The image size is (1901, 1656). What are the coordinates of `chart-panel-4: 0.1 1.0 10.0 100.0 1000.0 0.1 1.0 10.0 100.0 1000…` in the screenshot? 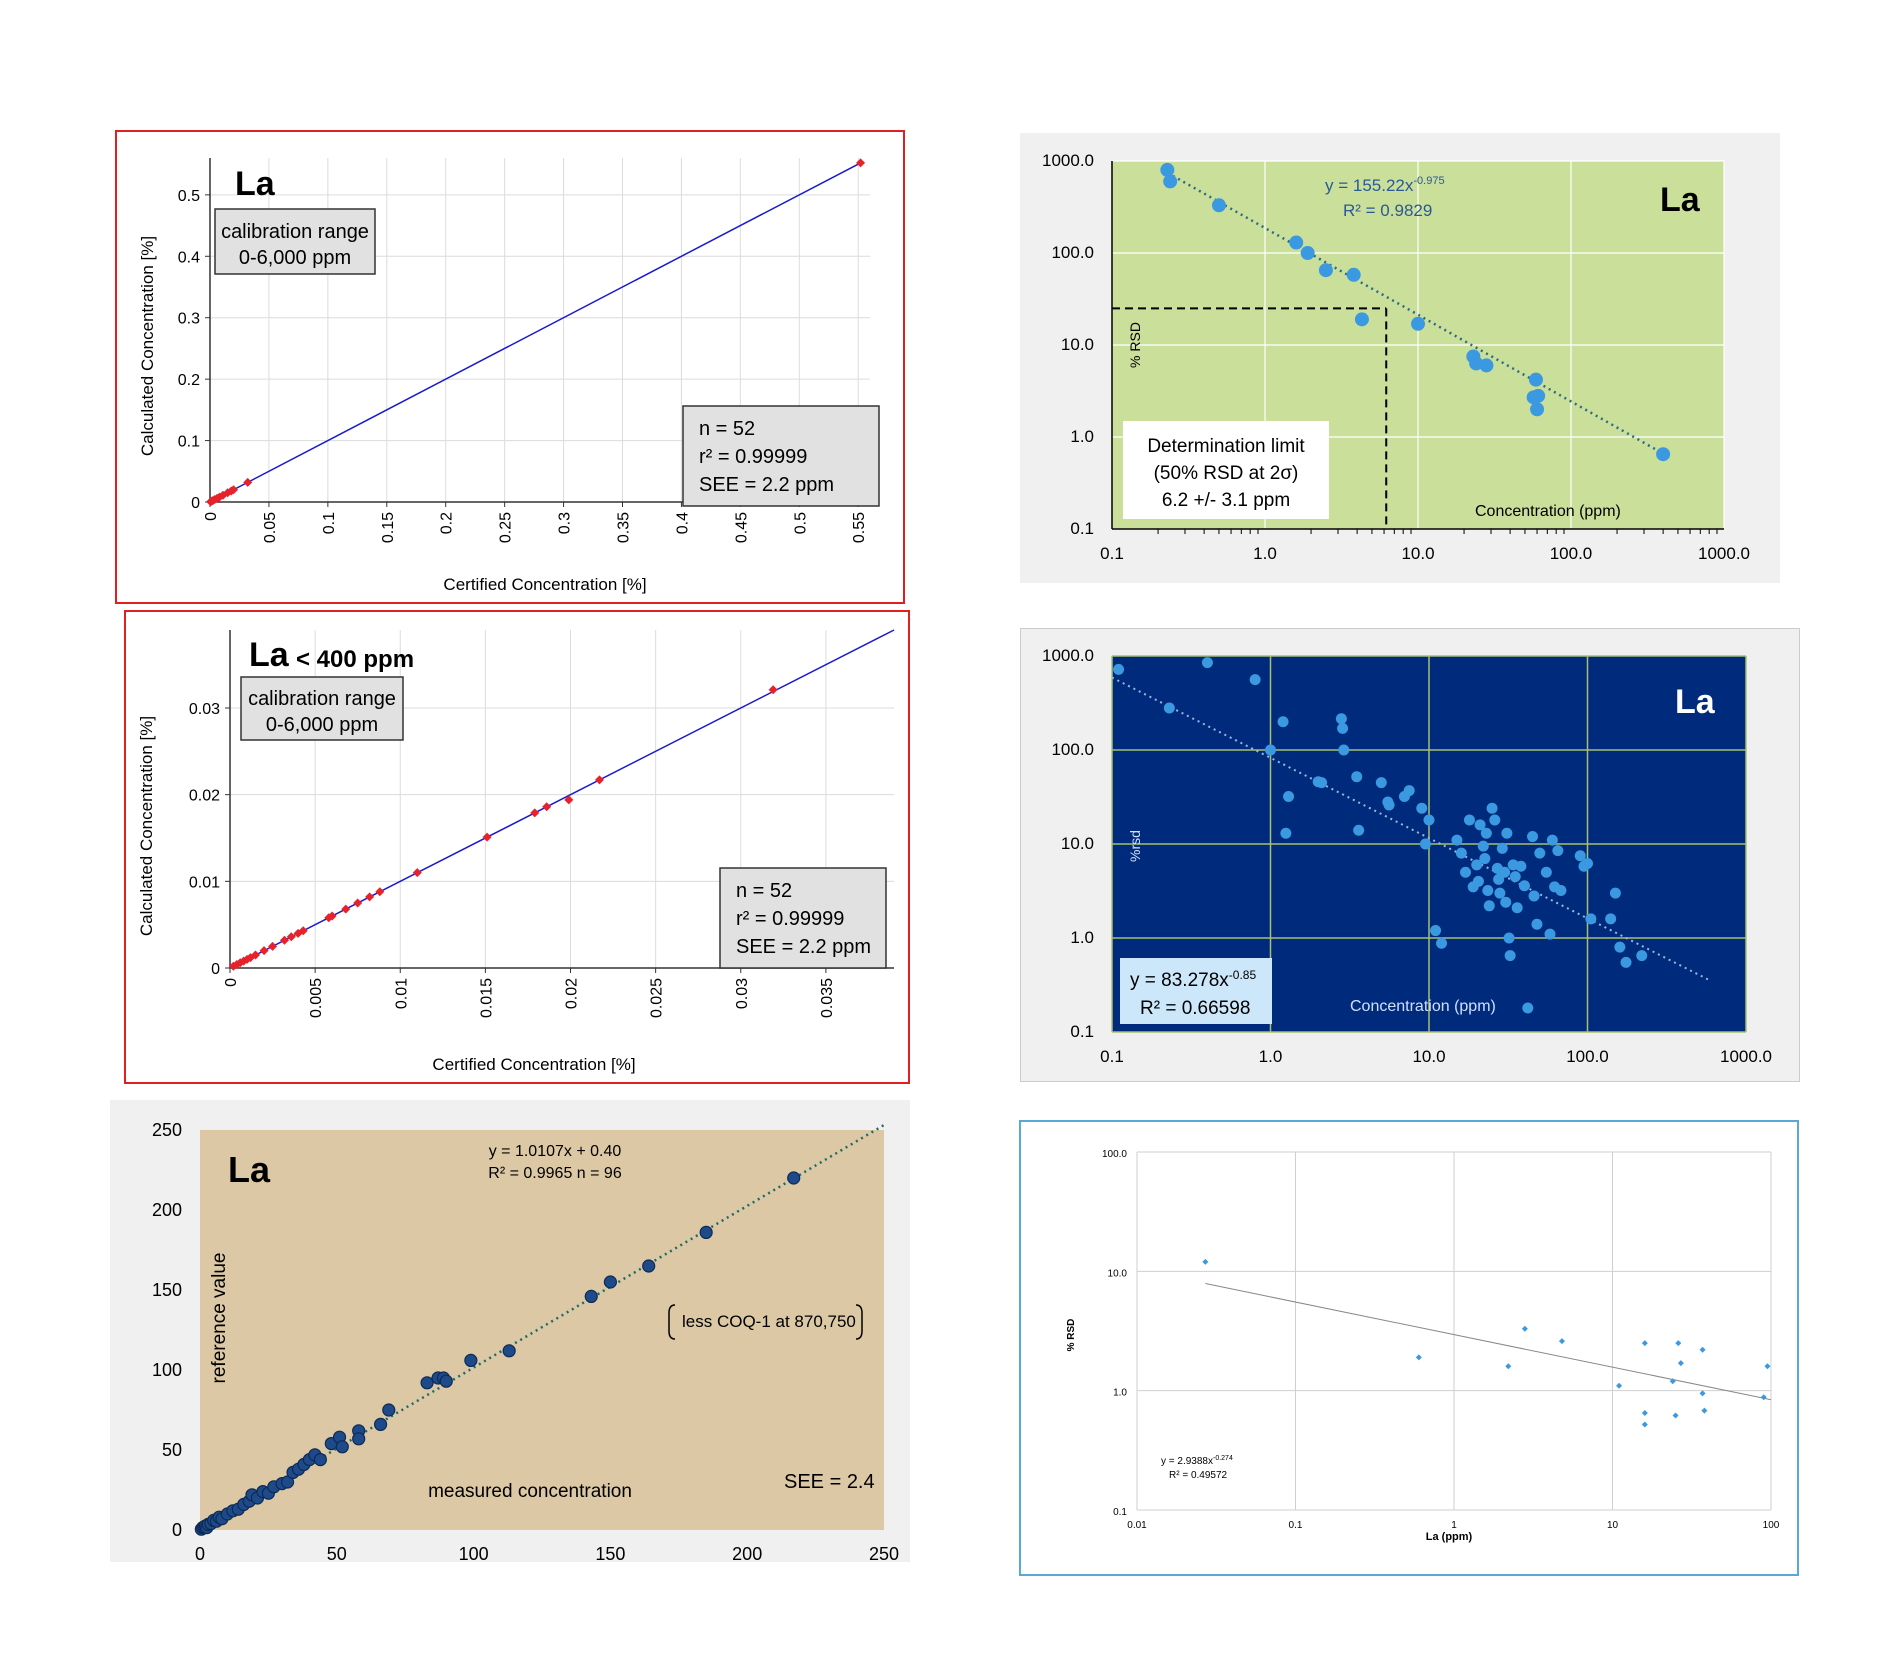 It's located at (1400, 358).